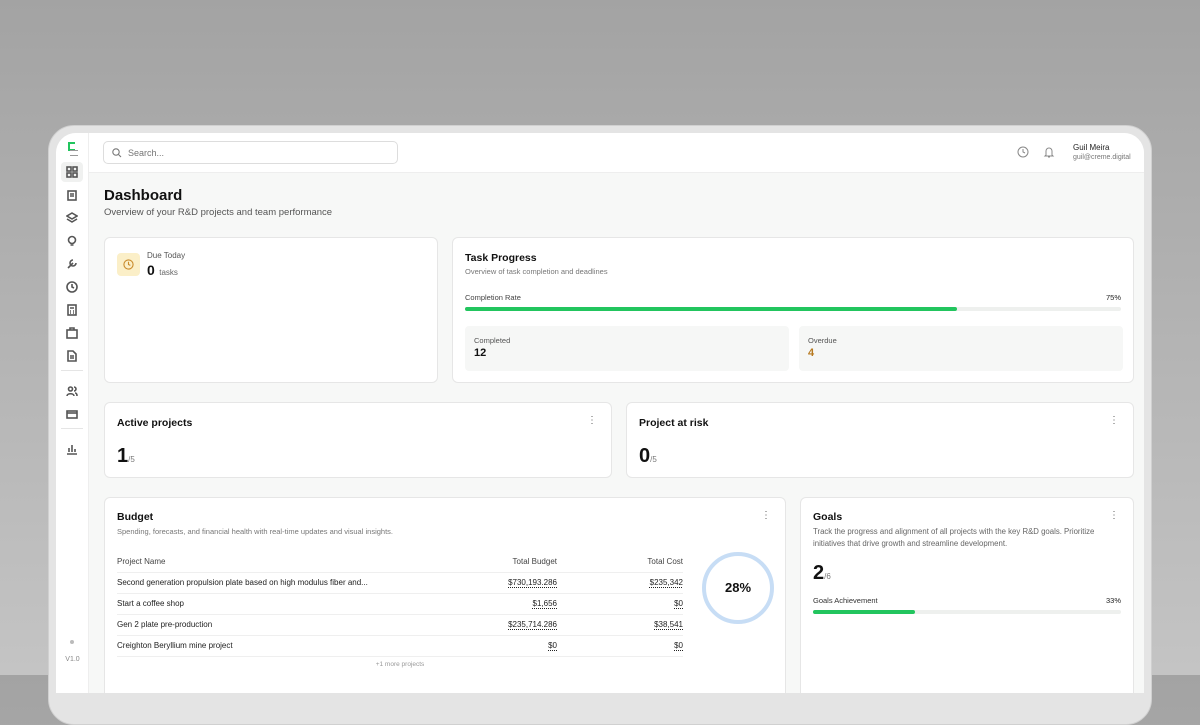 Image resolution: width=1200 pixels, height=725 pixels. I want to click on sidebar-item-reports, so click(72, 449).